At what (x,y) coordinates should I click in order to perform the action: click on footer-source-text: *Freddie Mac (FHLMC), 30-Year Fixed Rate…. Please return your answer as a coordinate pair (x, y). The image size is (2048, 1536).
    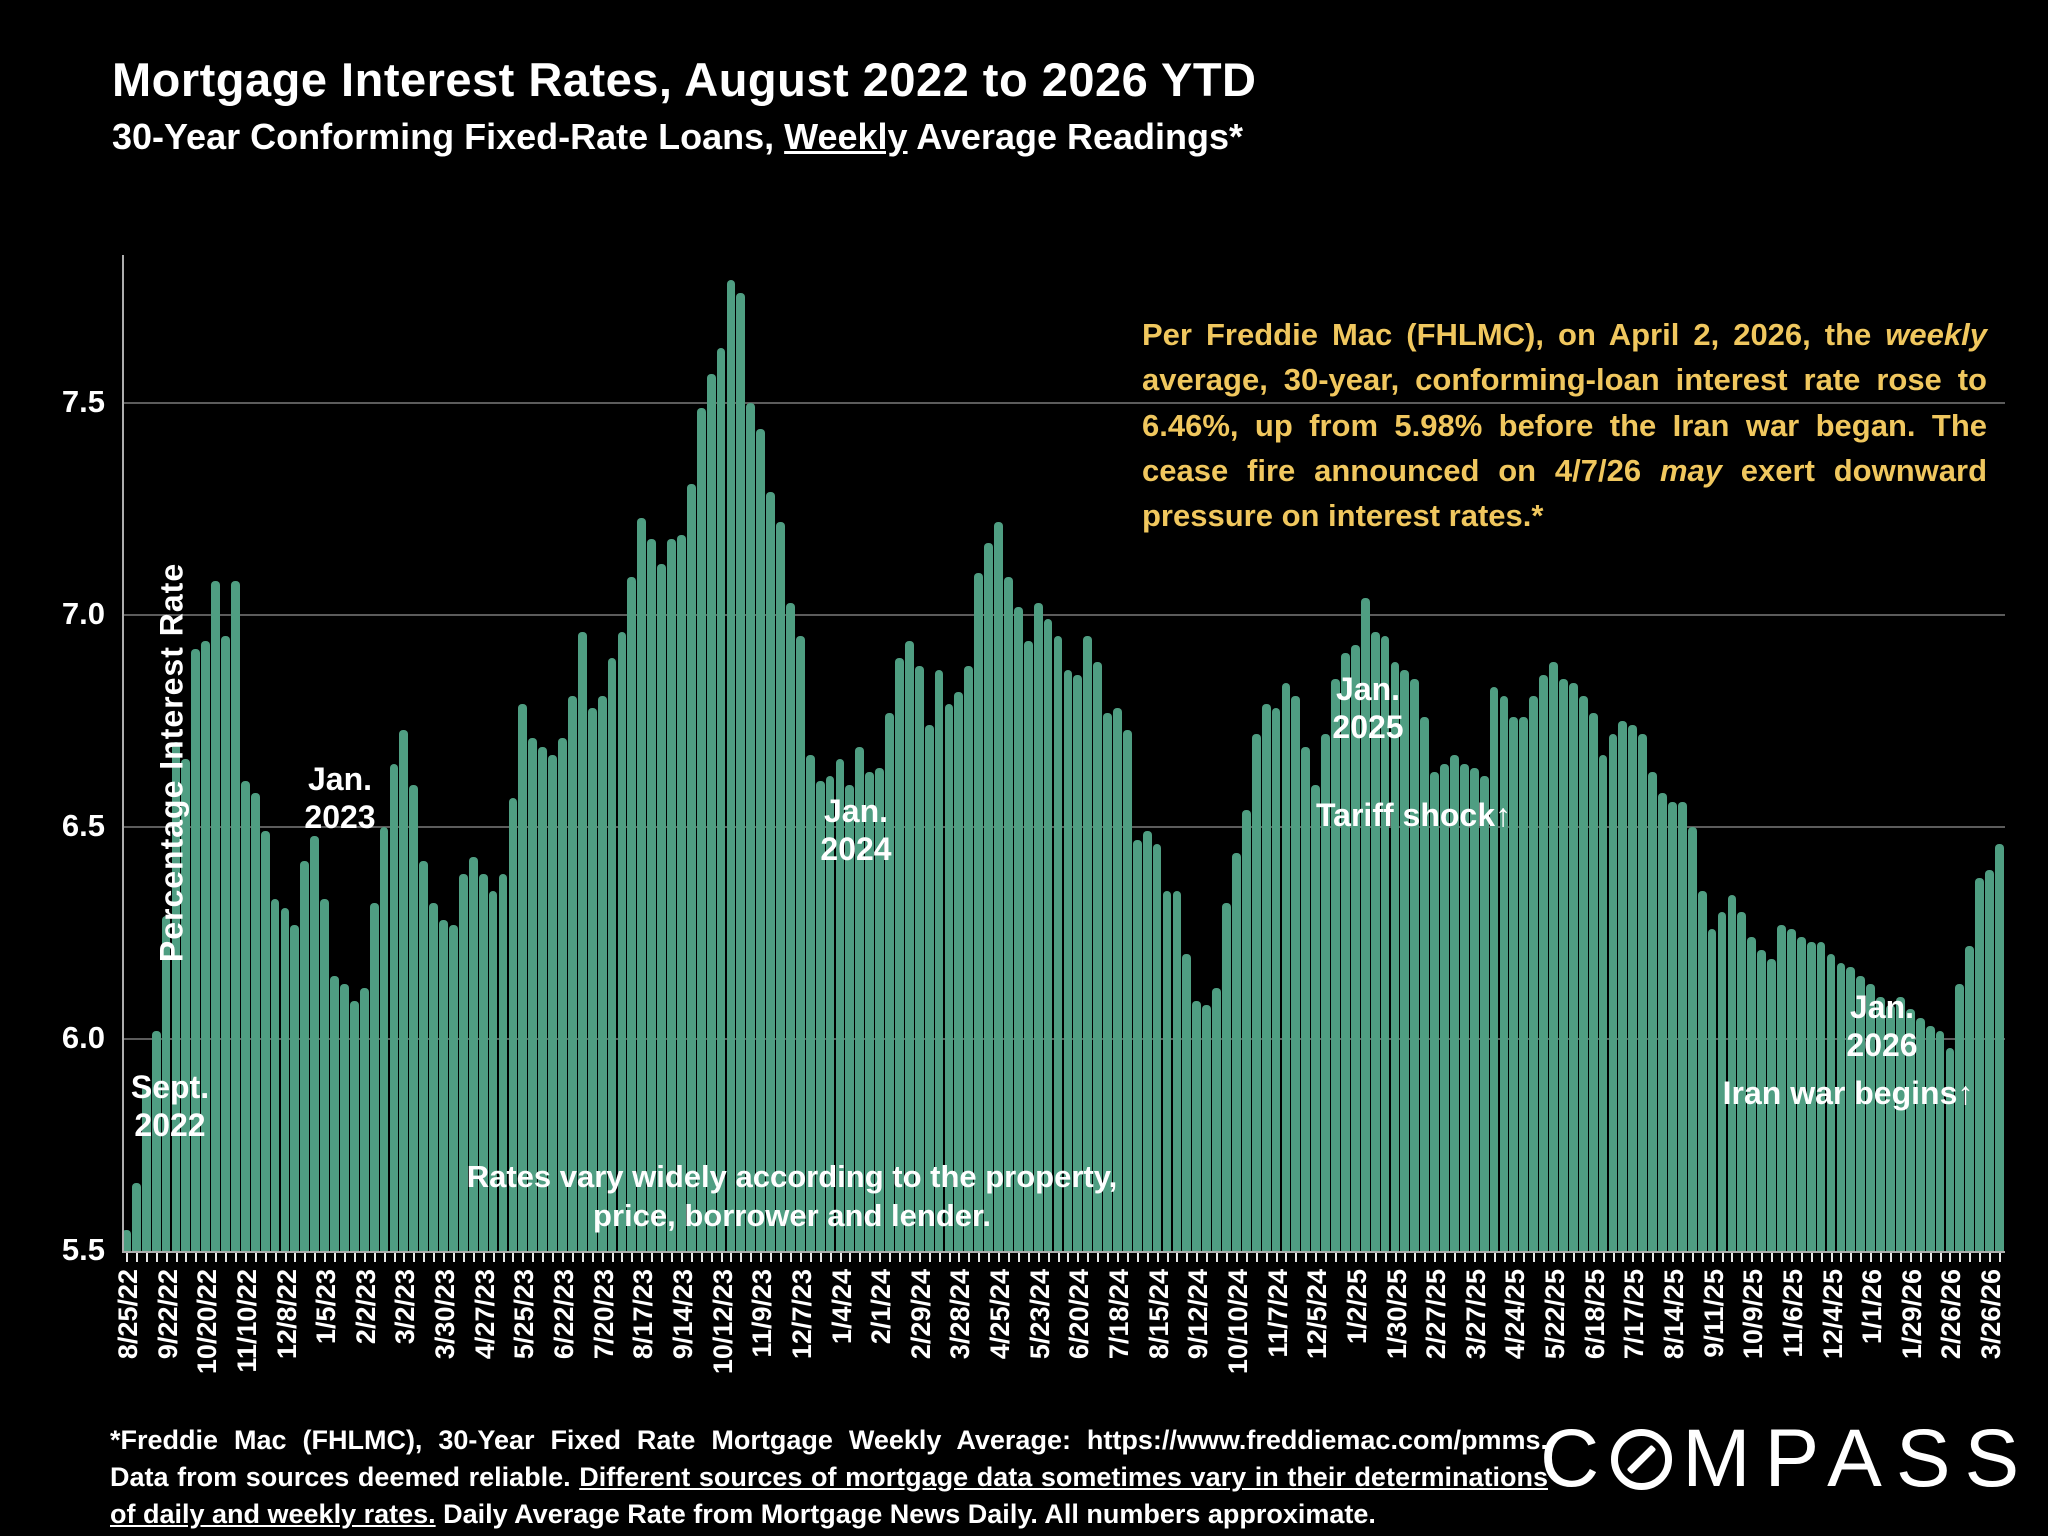
    Looking at the image, I should click on (829, 1477).